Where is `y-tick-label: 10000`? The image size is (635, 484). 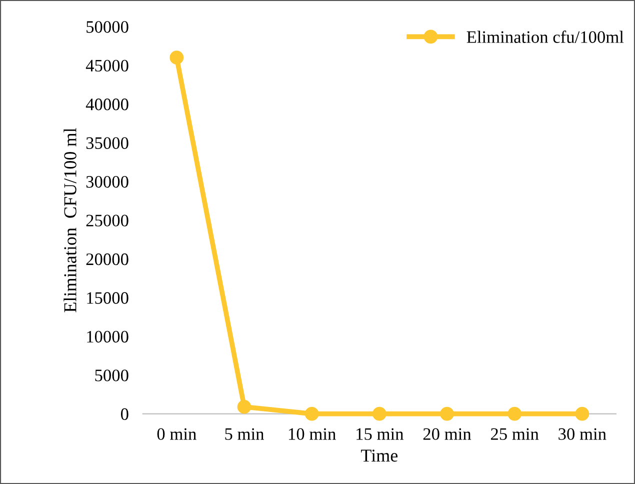 y-tick-label: 10000 is located at coordinates (107, 336).